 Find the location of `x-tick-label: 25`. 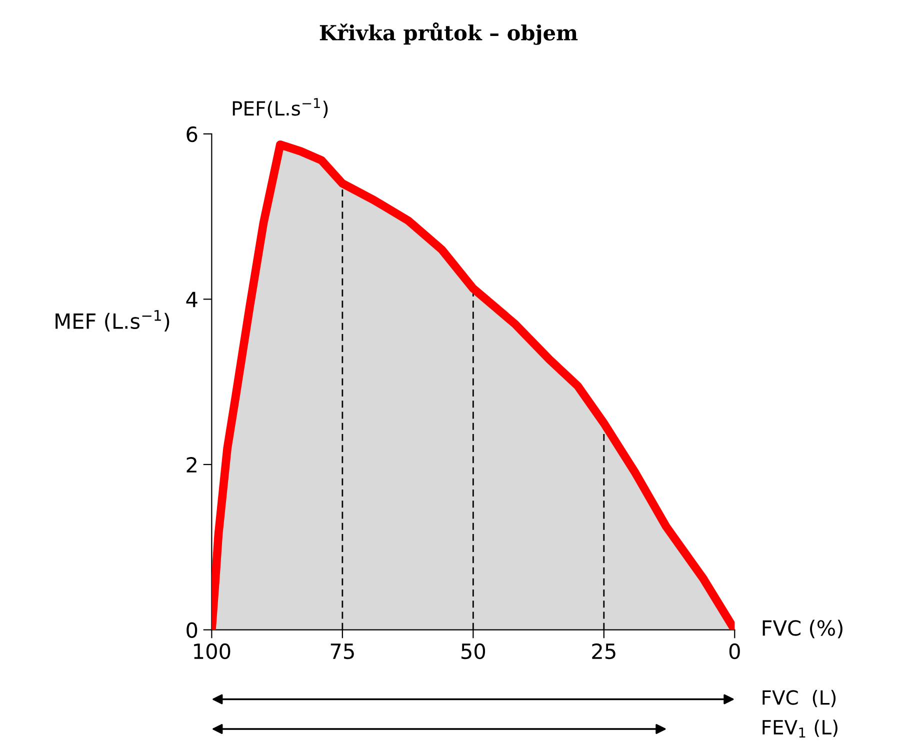

x-tick-label: 25 is located at coordinates (604, 651).